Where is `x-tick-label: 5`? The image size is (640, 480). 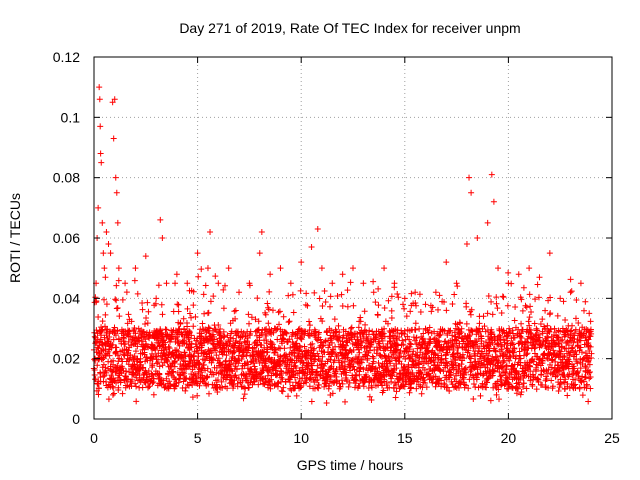
x-tick-label: 5 is located at coordinates (198, 438).